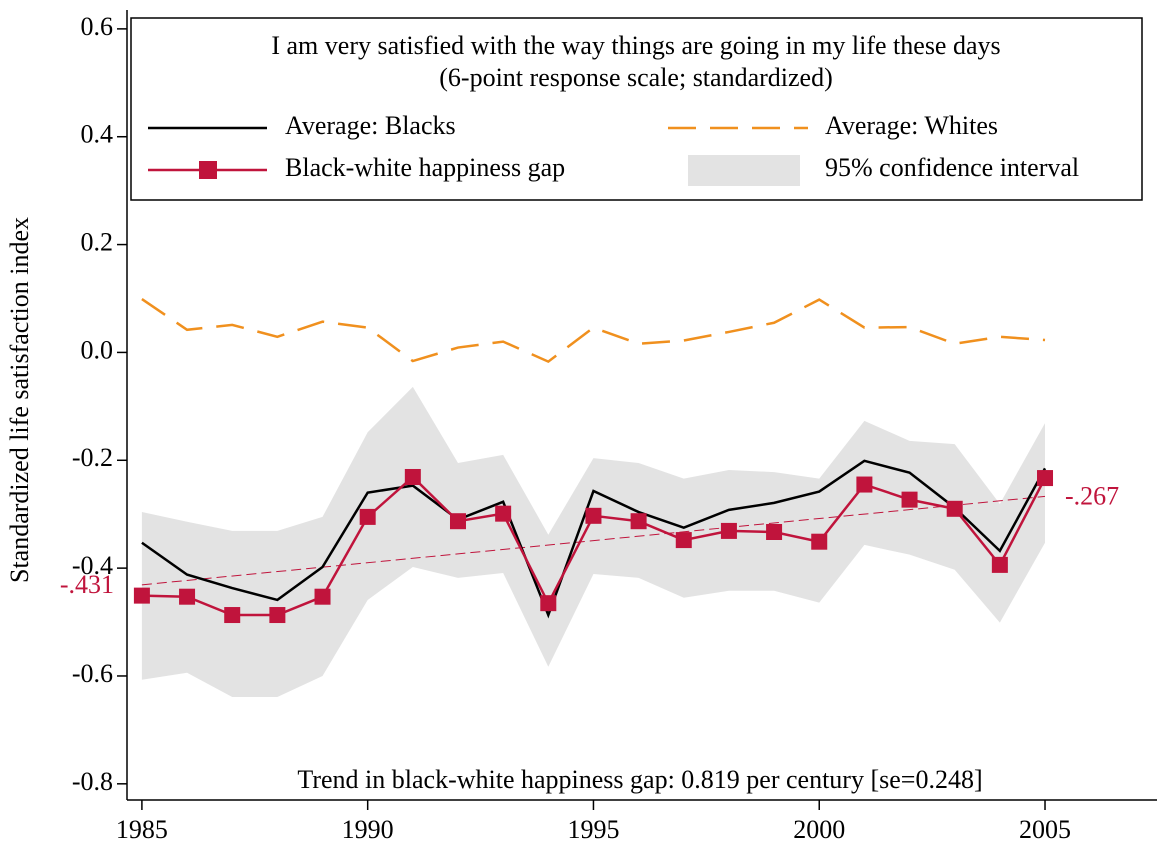 This screenshot has height=857, width=1157. What do you see at coordinates (635, 77) in the screenshot?
I see `legend-title: (6-point response scale; standardized)` at bounding box center [635, 77].